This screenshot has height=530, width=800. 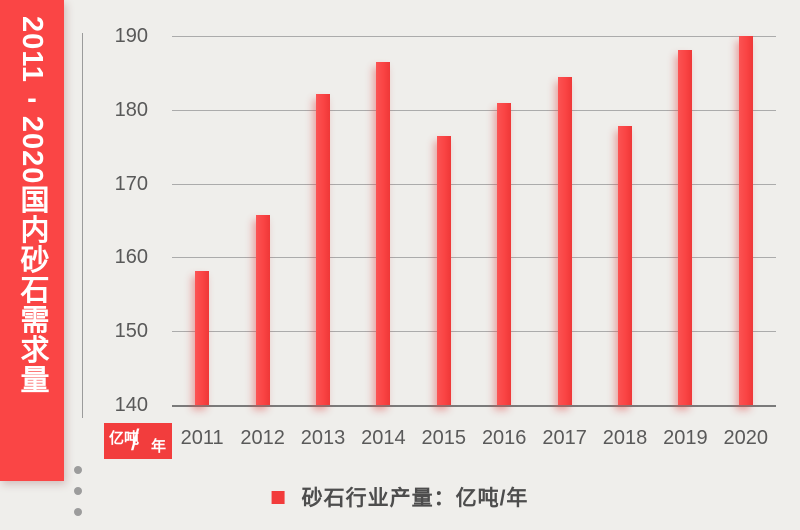 What do you see at coordinates (323, 249) in the screenshot?
I see `bar-2013` at bounding box center [323, 249].